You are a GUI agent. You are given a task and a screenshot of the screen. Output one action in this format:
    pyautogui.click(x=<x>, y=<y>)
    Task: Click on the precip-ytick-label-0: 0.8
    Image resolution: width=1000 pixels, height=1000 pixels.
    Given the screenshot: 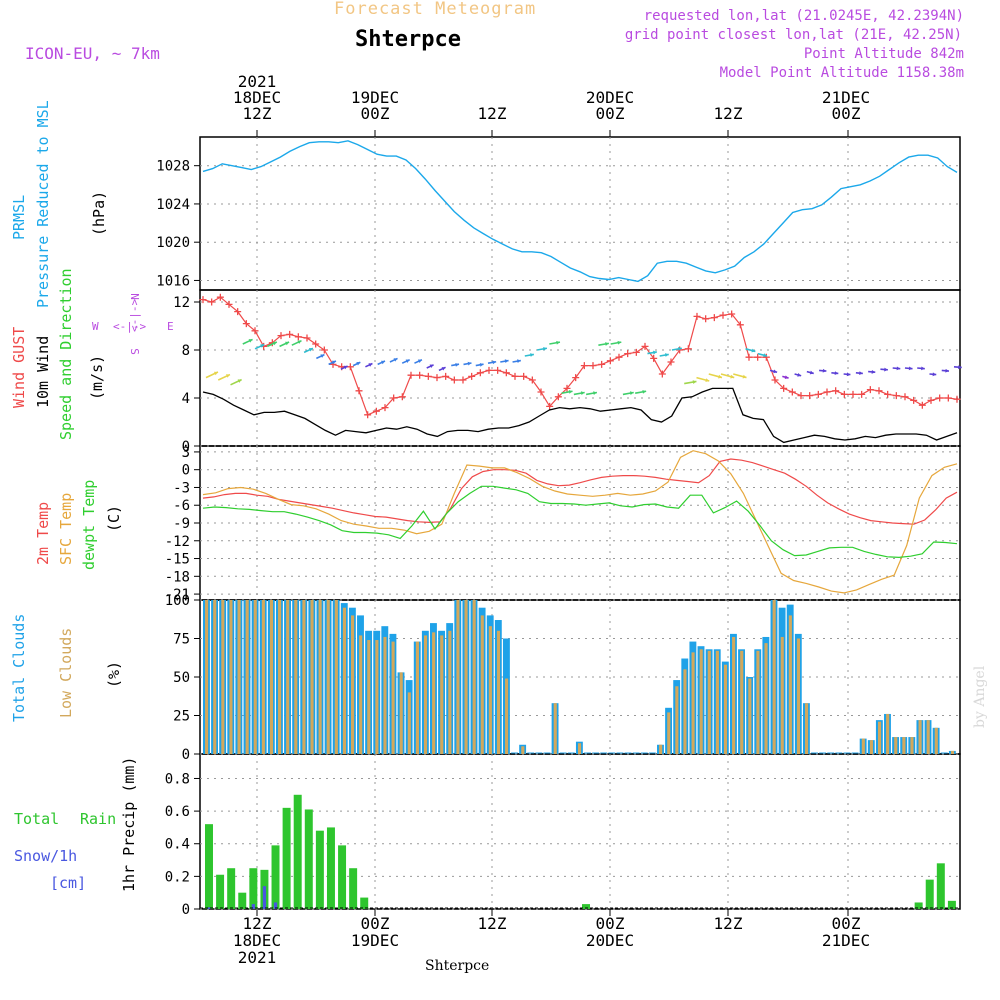 What is the action you would take?
    pyautogui.click(x=177, y=779)
    